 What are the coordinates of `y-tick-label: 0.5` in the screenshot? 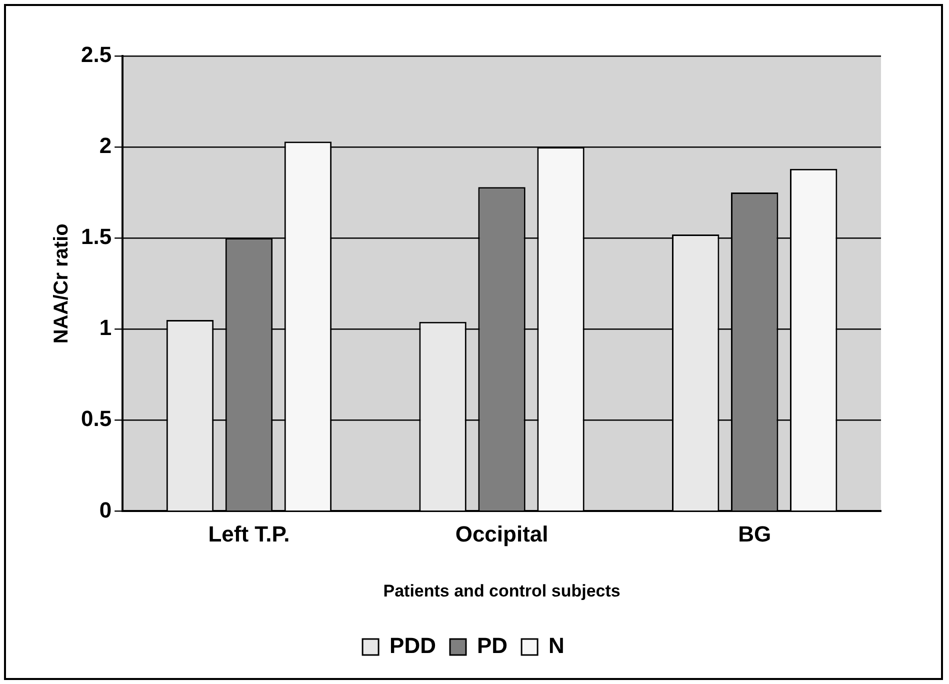 It's located at (96, 419).